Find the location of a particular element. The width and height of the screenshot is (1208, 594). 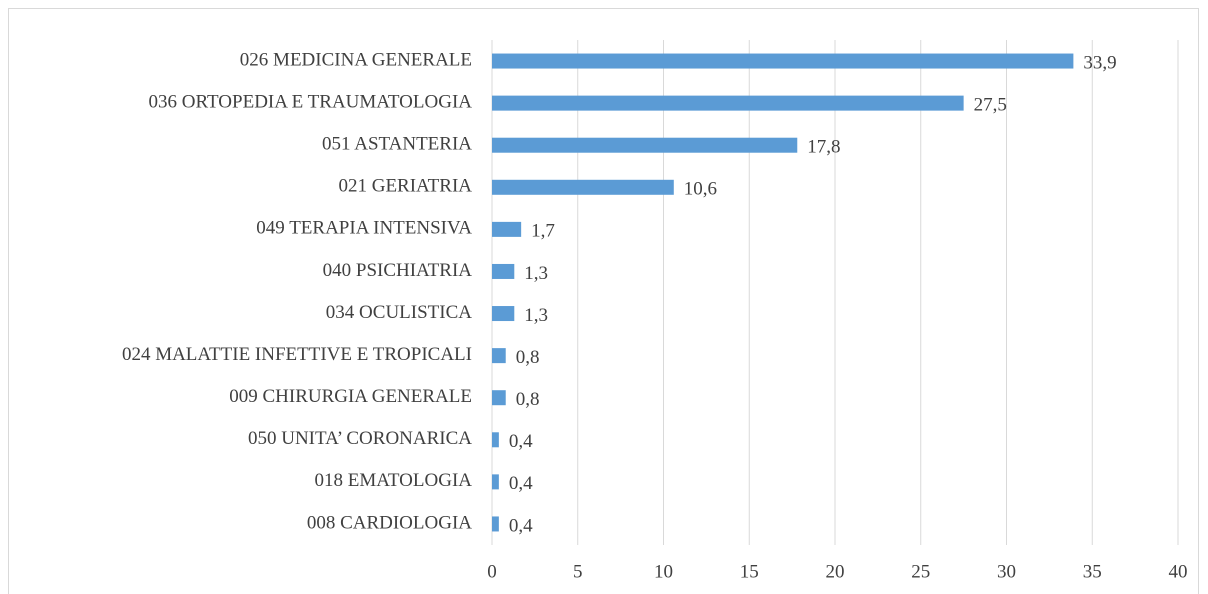

y-tick-label: 026 MEDICINA GENERALE is located at coordinates (356, 59).